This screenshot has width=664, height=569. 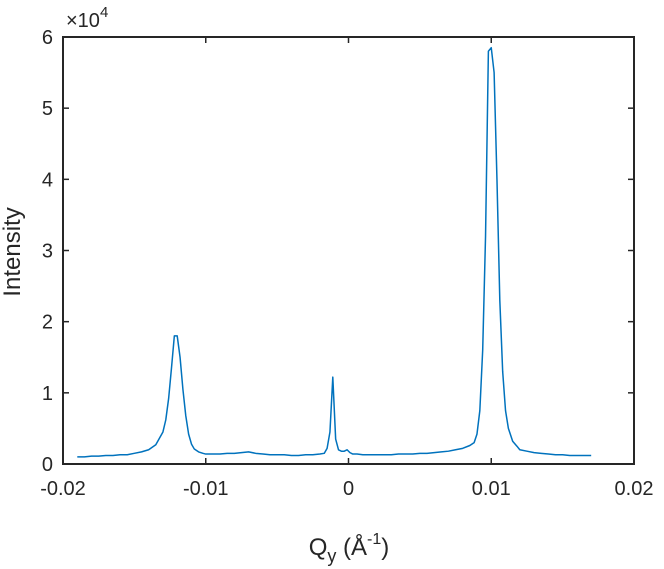 What do you see at coordinates (47, 394) in the screenshot?
I see `y-tick-label-1: 1` at bounding box center [47, 394].